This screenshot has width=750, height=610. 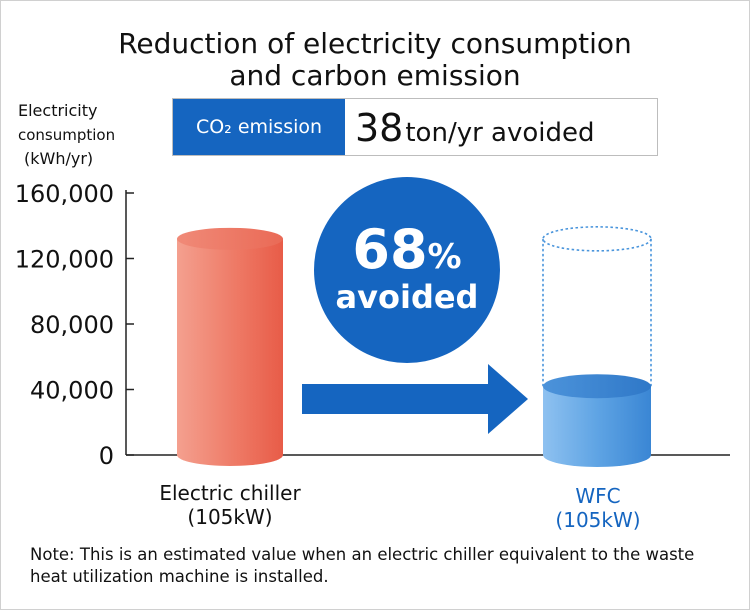 I want to click on y-ticks: 0 40,000 80,000 120,000 160,000, so click(x=74, y=325).